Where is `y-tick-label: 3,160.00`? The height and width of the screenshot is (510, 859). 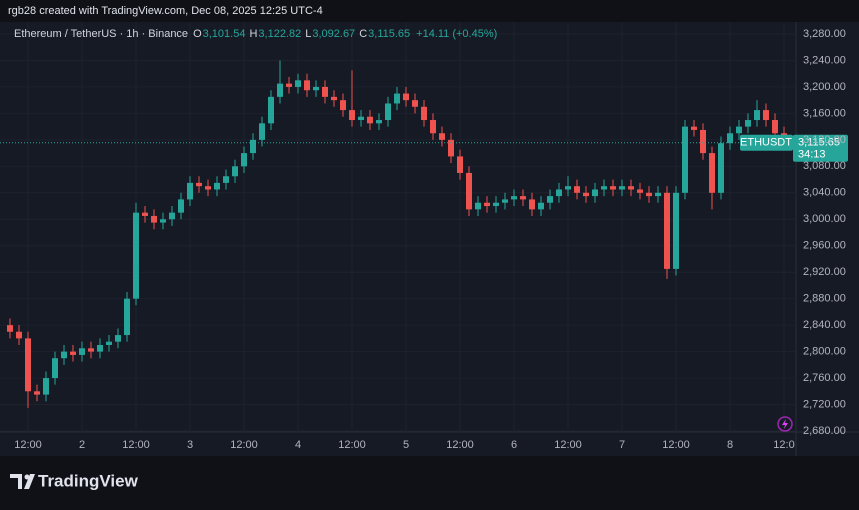 y-tick-label: 3,160.00 is located at coordinates (824, 113).